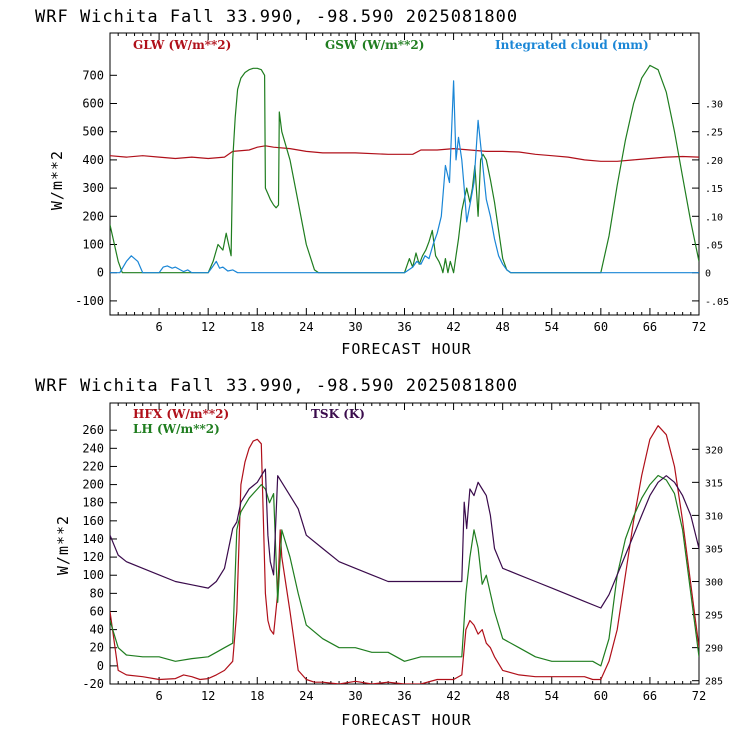  Describe the element at coordinates (714, 189) in the screenshot. I see `y2-tick-label: .15` at that location.